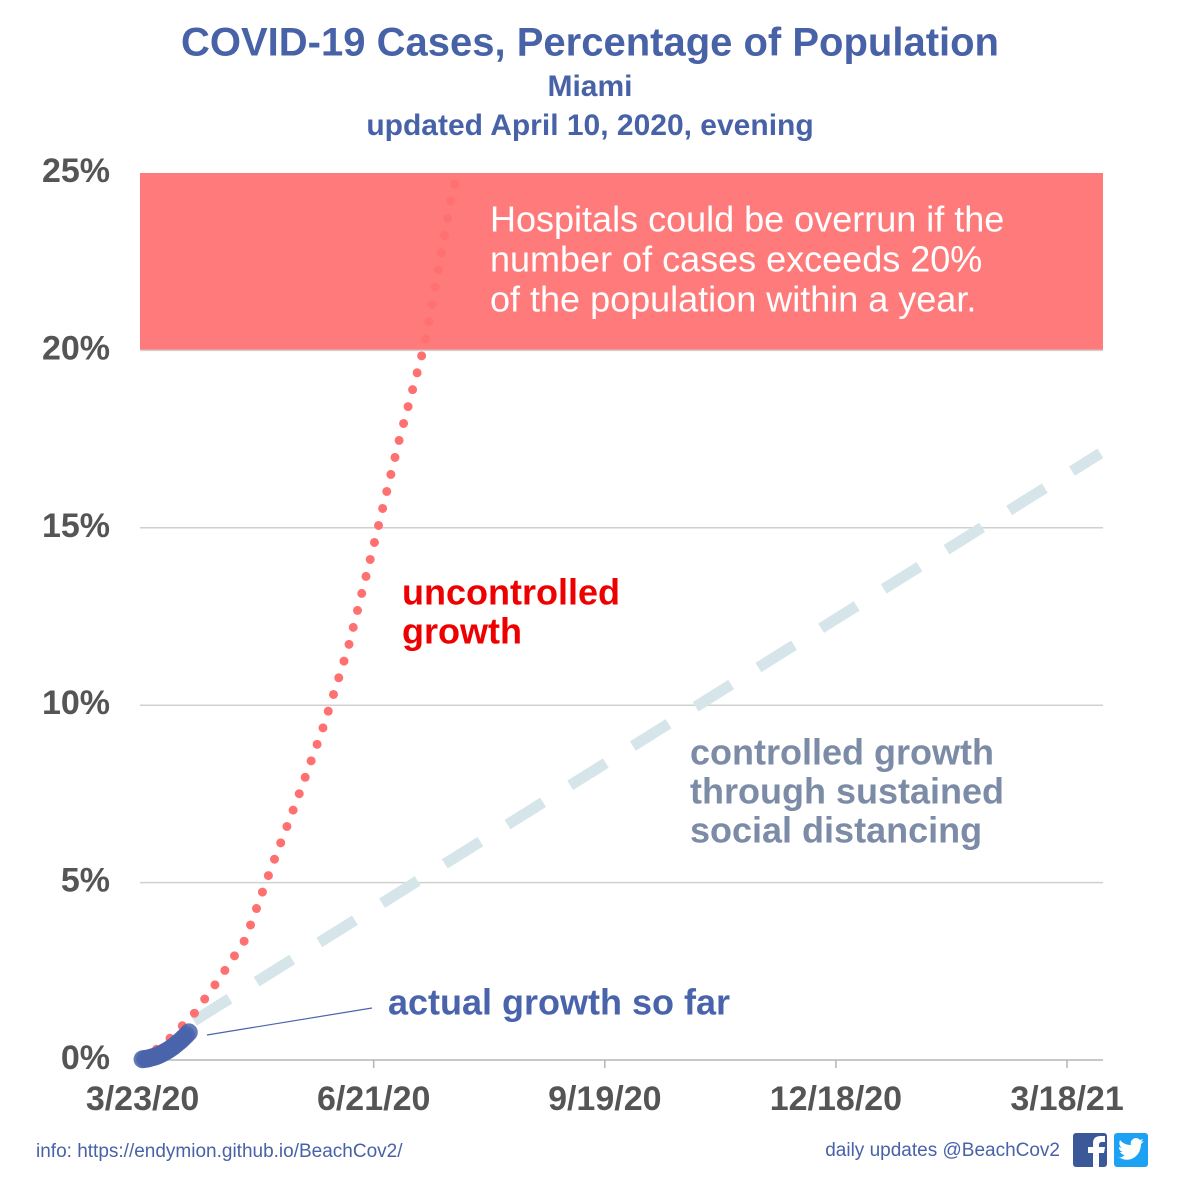 The width and height of the screenshot is (1180, 1180). Describe the element at coordinates (847, 791) in the screenshot. I see `annotation: through sustained` at that location.